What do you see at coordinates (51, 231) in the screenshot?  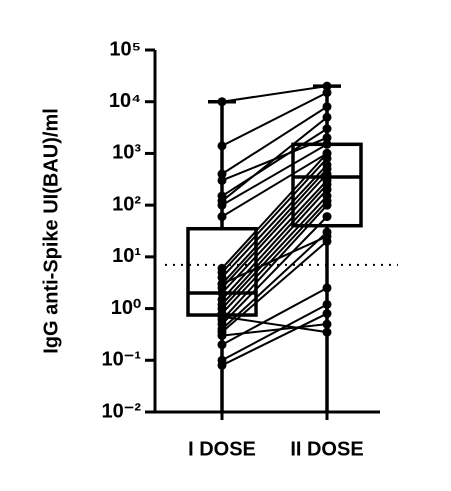 I see `y-axis-label: IgG anti-Spike UI(BAU)/ml` at bounding box center [51, 231].